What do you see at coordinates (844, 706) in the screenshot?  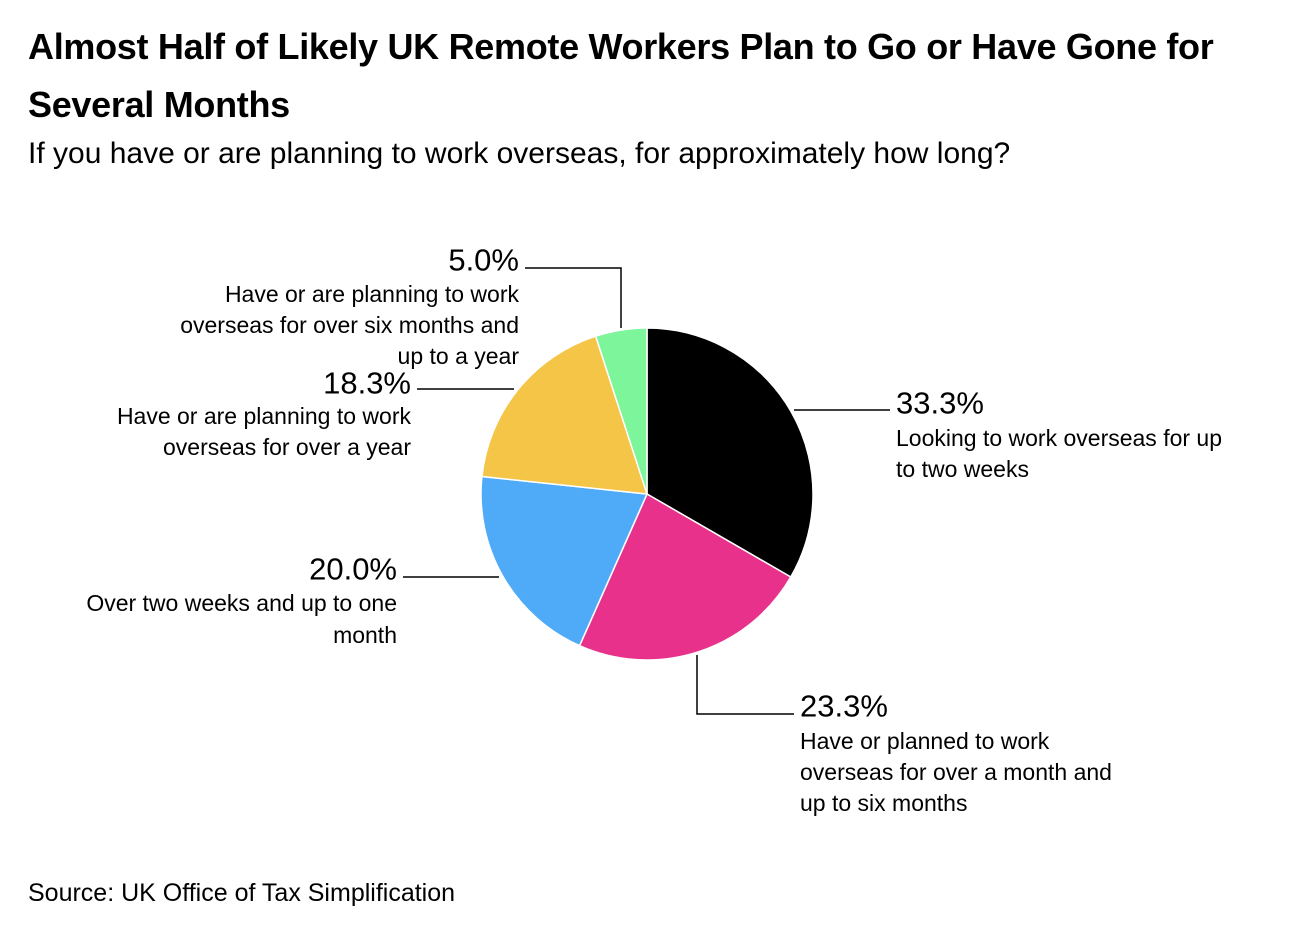 I see `slice-value-label-2: 23.3%` at bounding box center [844, 706].